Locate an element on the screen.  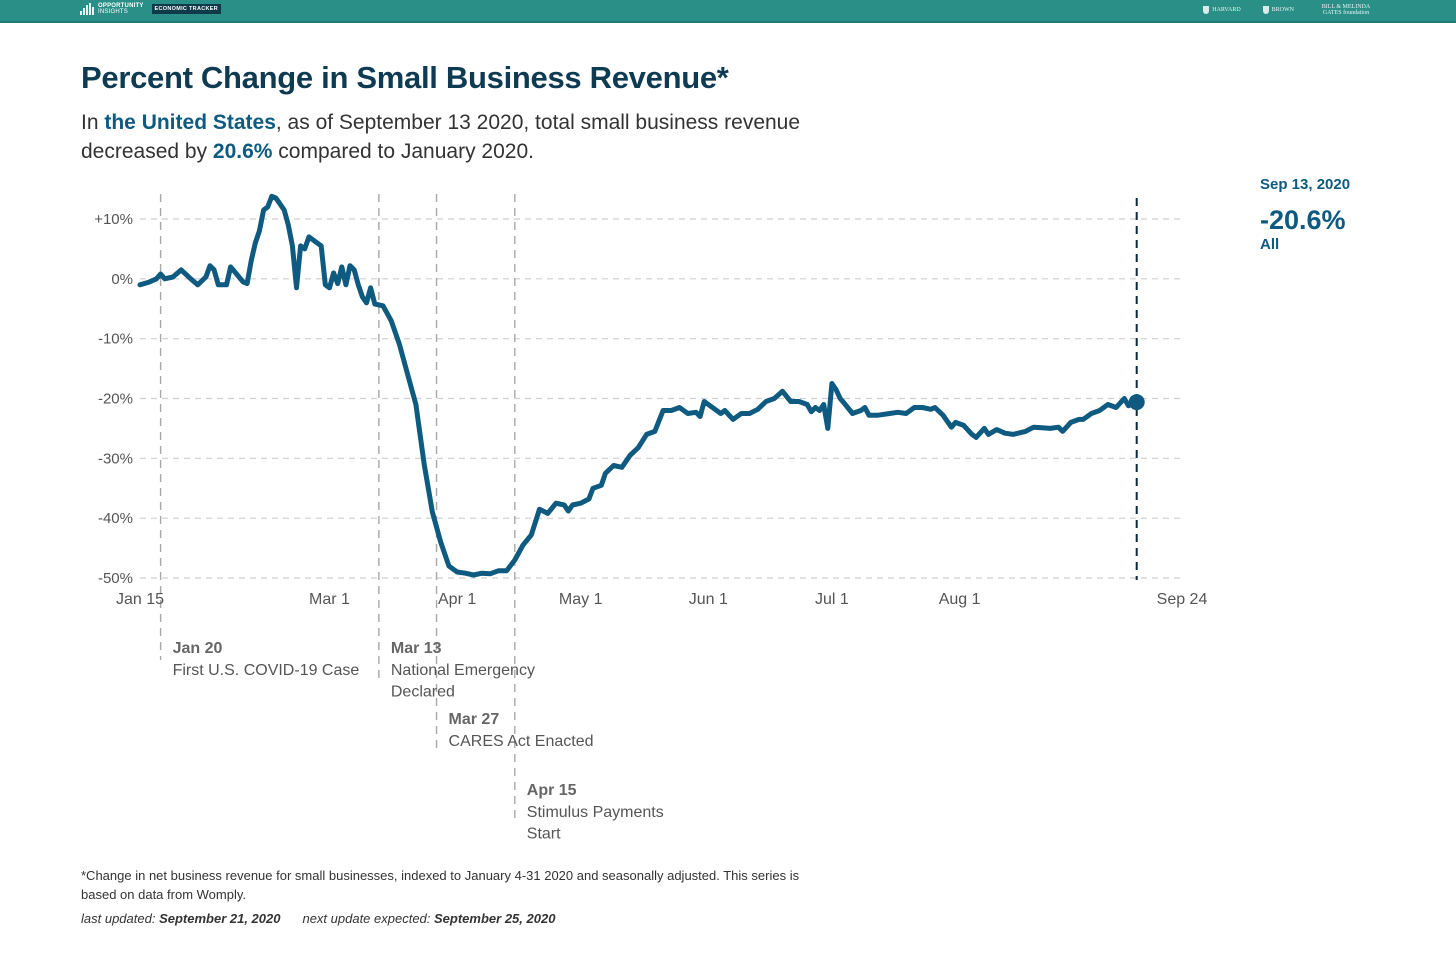
hover-readout: Sep 13, 2020 -20.6% All is located at coordinates (1305, 214).